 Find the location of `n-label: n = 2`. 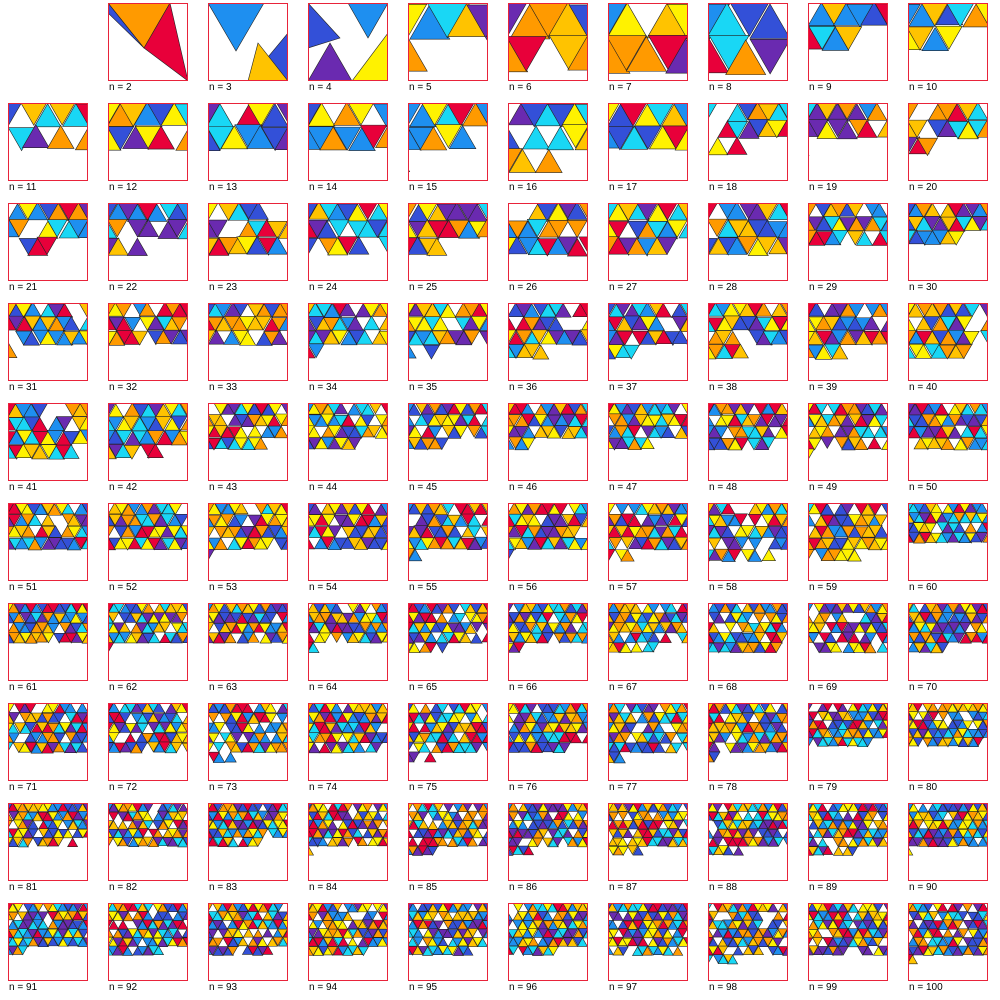

n-label: n = 2 is located at coordinates (120, 87).